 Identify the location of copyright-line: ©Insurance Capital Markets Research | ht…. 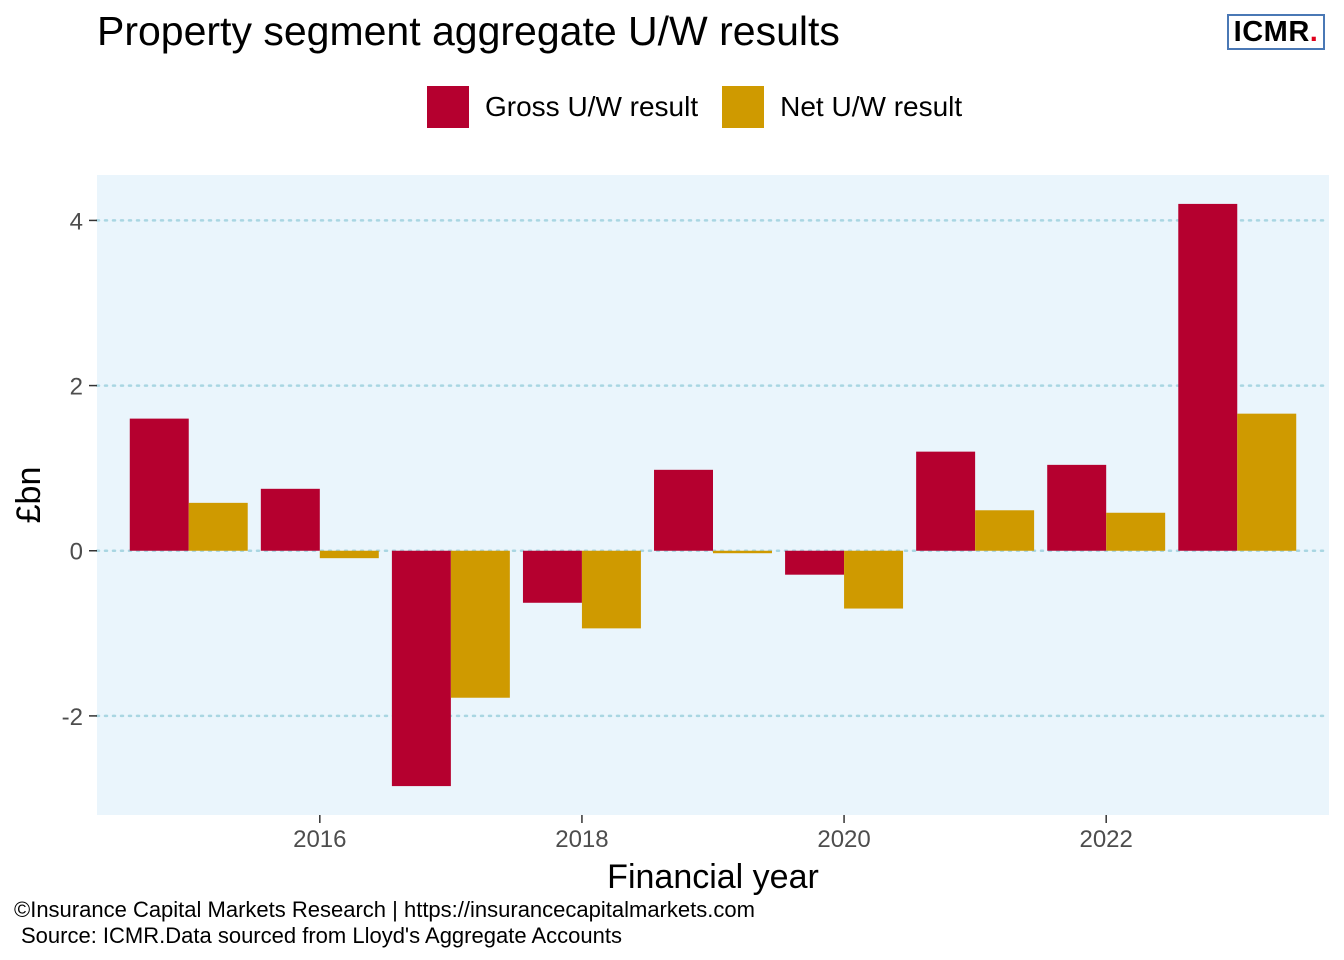
(384, 909).